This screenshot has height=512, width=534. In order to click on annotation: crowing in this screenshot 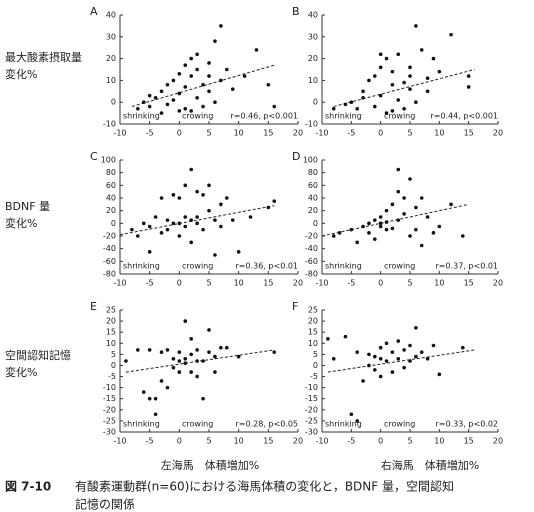, I will do `click(399, 266)`.